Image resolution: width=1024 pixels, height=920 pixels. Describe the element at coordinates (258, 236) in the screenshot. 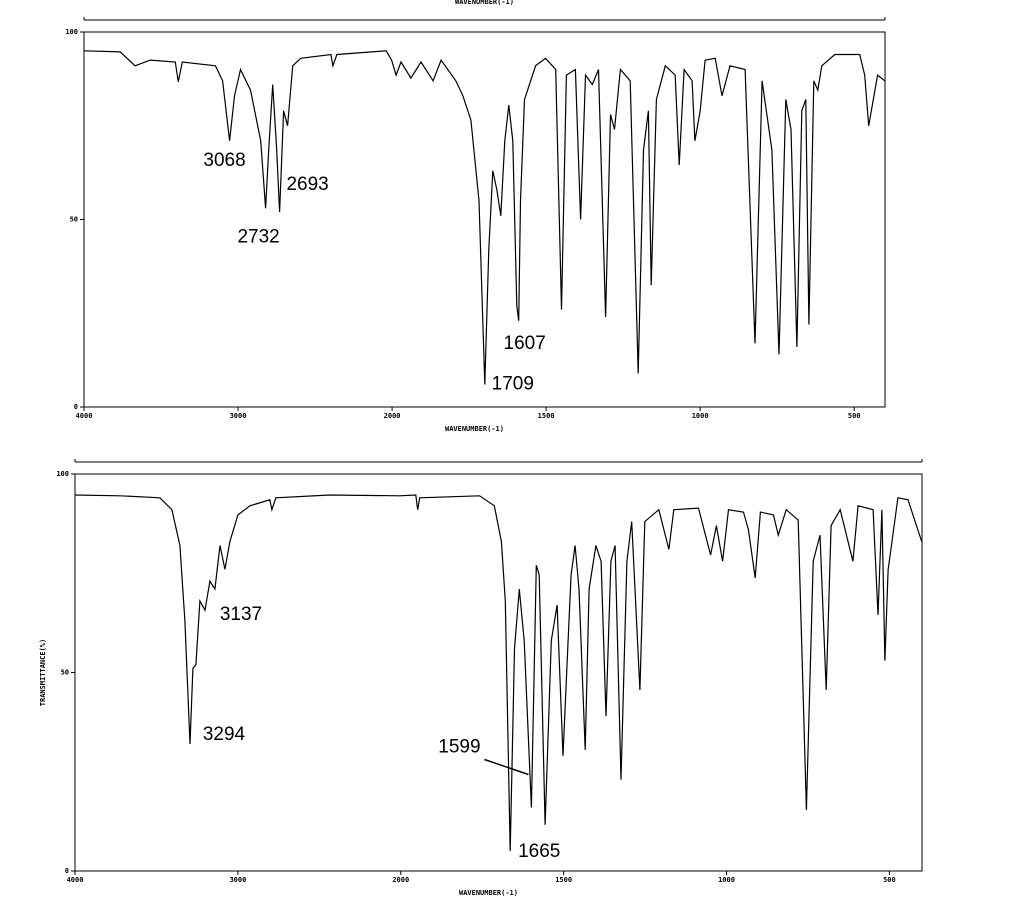

I see `peak-label: 2732` at that location.